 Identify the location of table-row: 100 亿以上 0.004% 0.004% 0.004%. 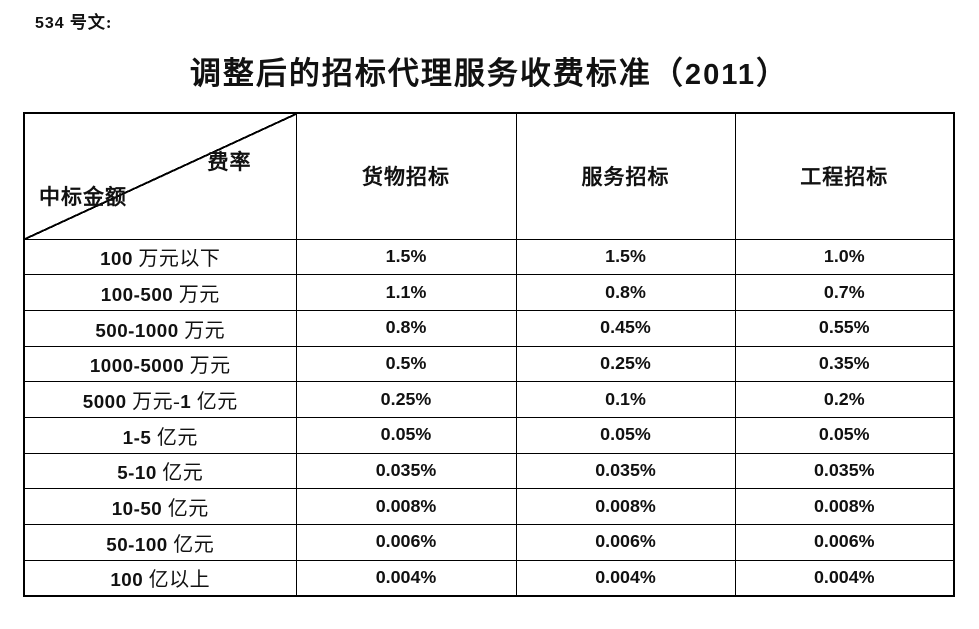
(489, 578).